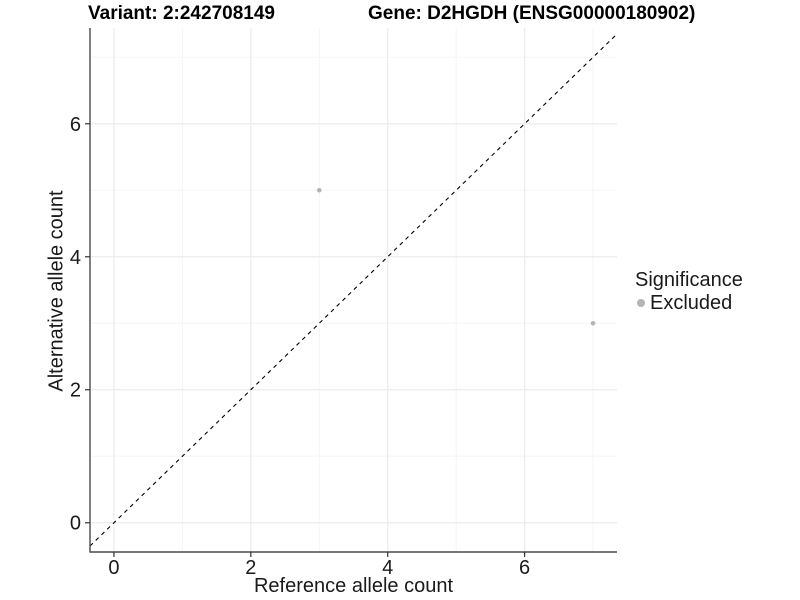 This screenshot has height=600, width=800. What do you see at coordinates (250, 568) in the screenshot?
I see `x-tick-label: 2` at bounding box center [250, 568].